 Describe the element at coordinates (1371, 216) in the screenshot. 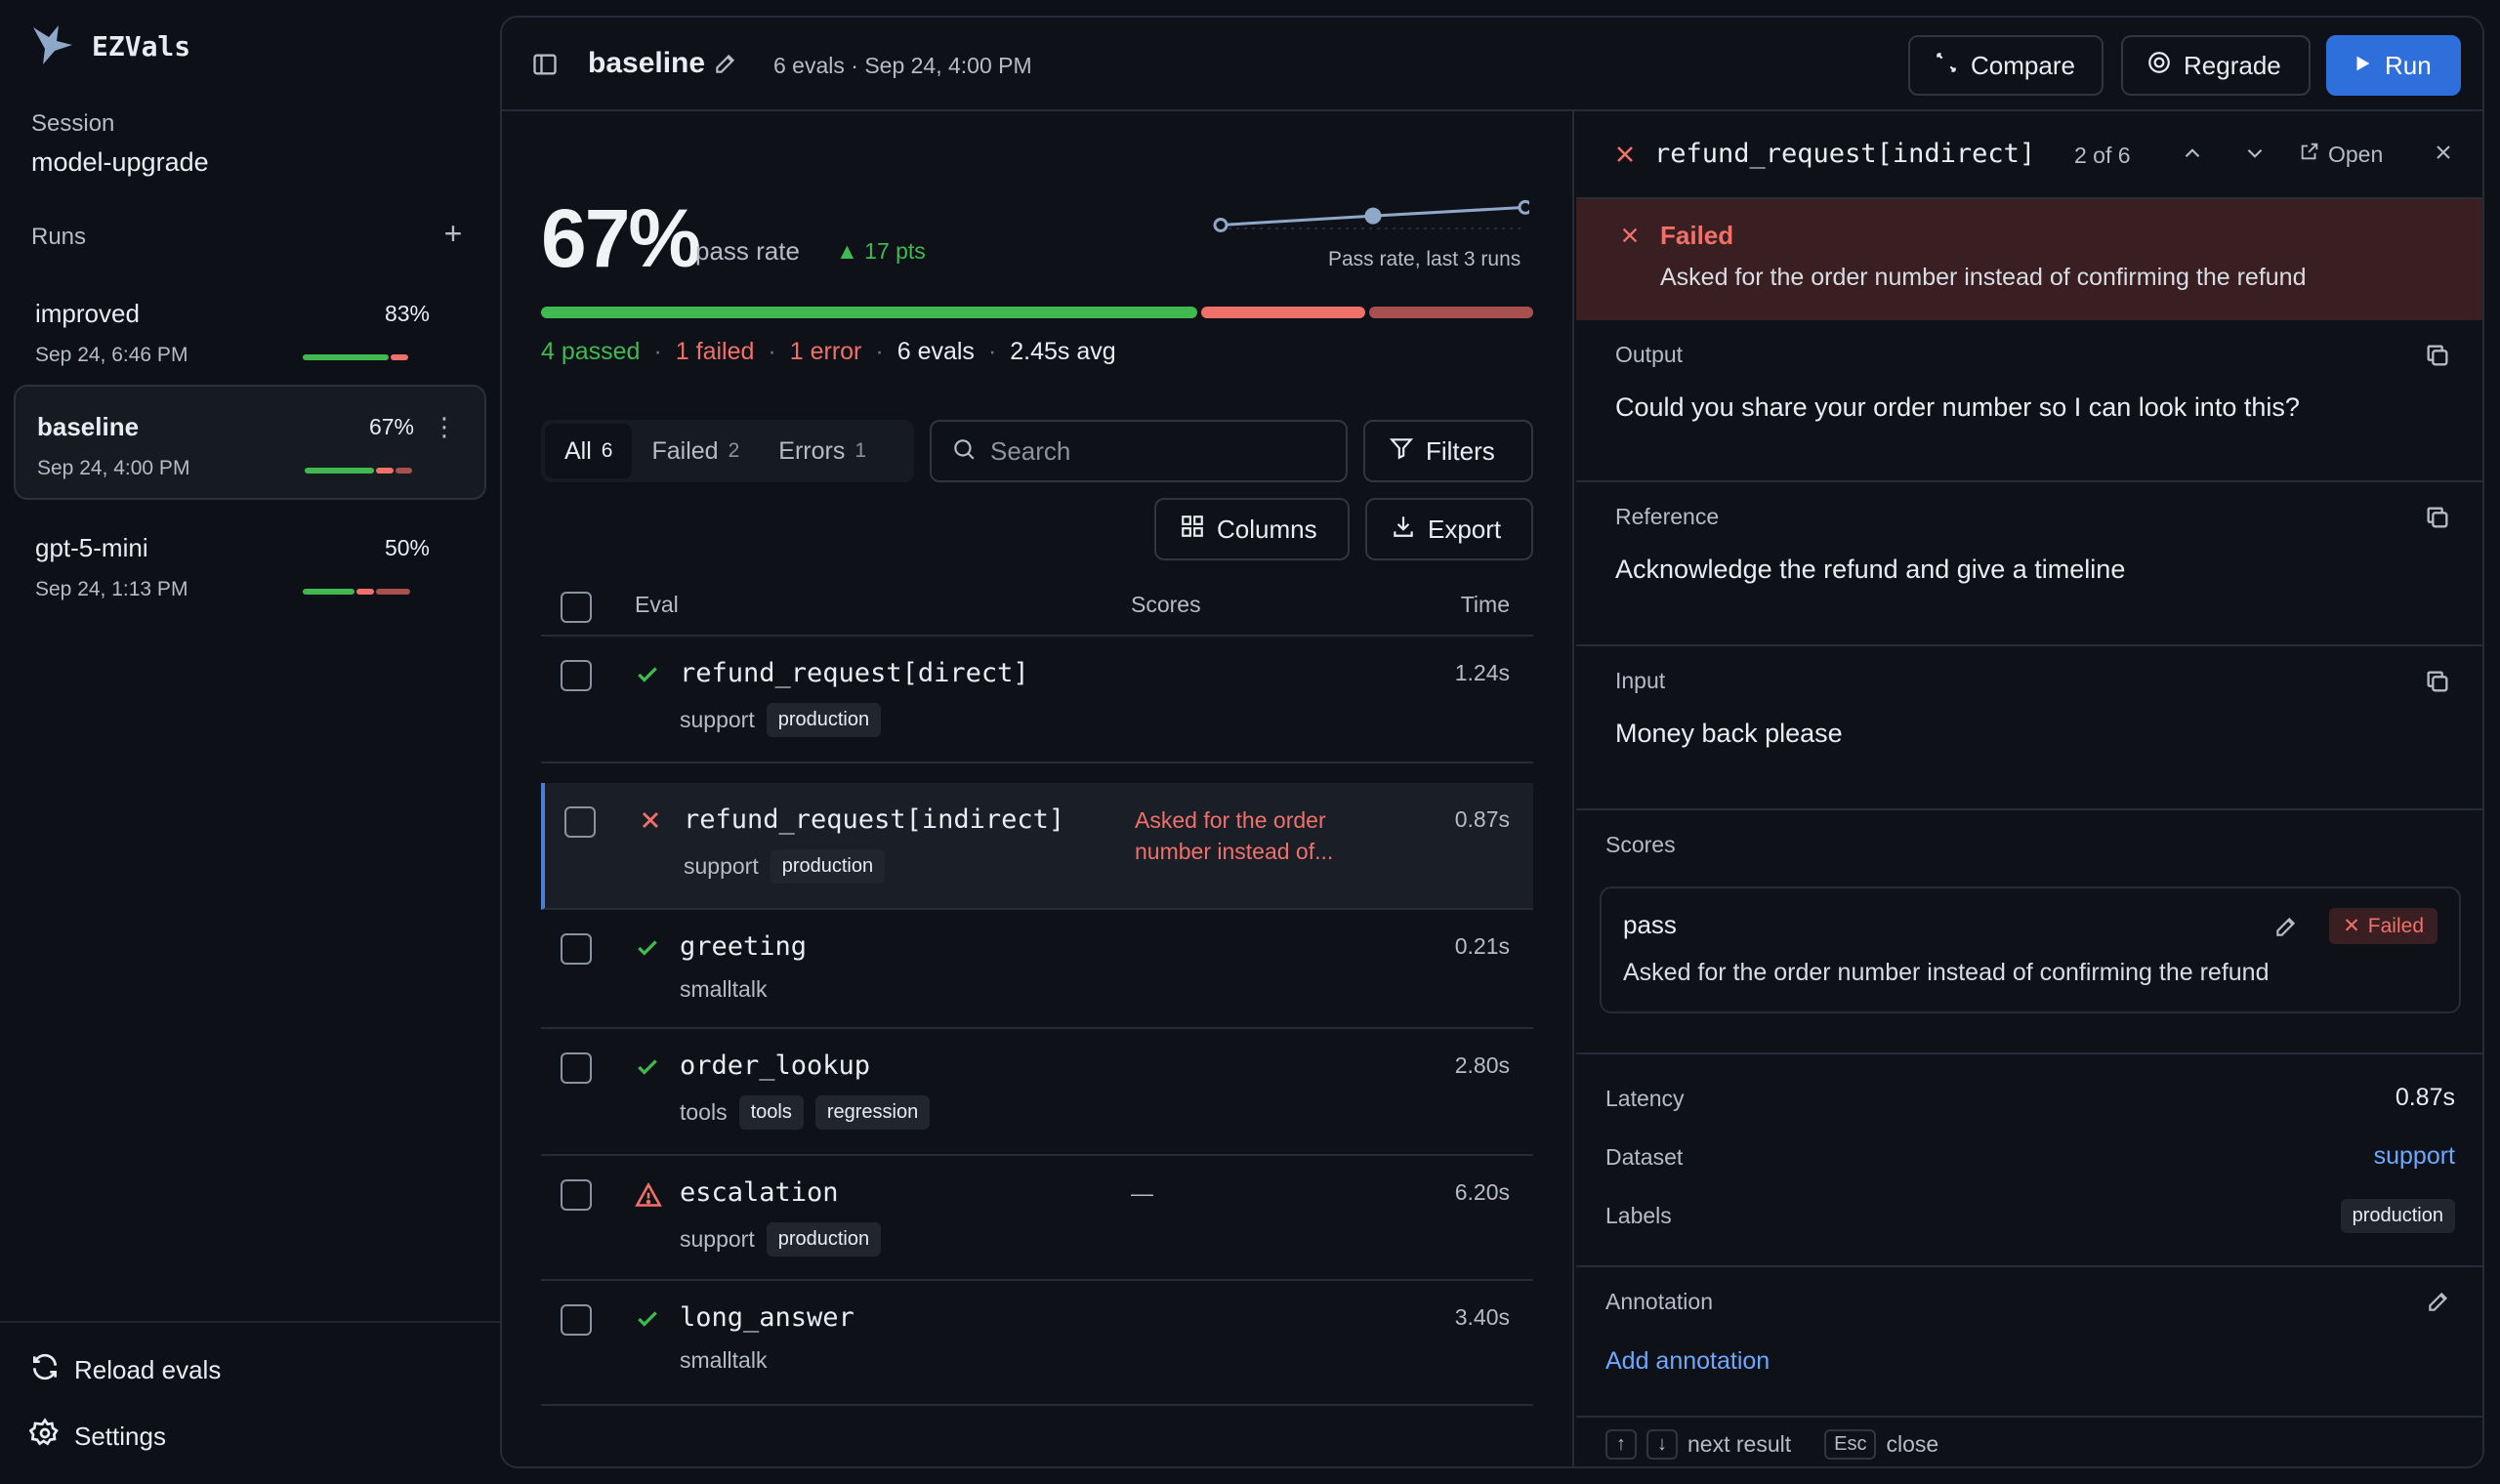

I see `pass-rate-trend-chart` at that location.